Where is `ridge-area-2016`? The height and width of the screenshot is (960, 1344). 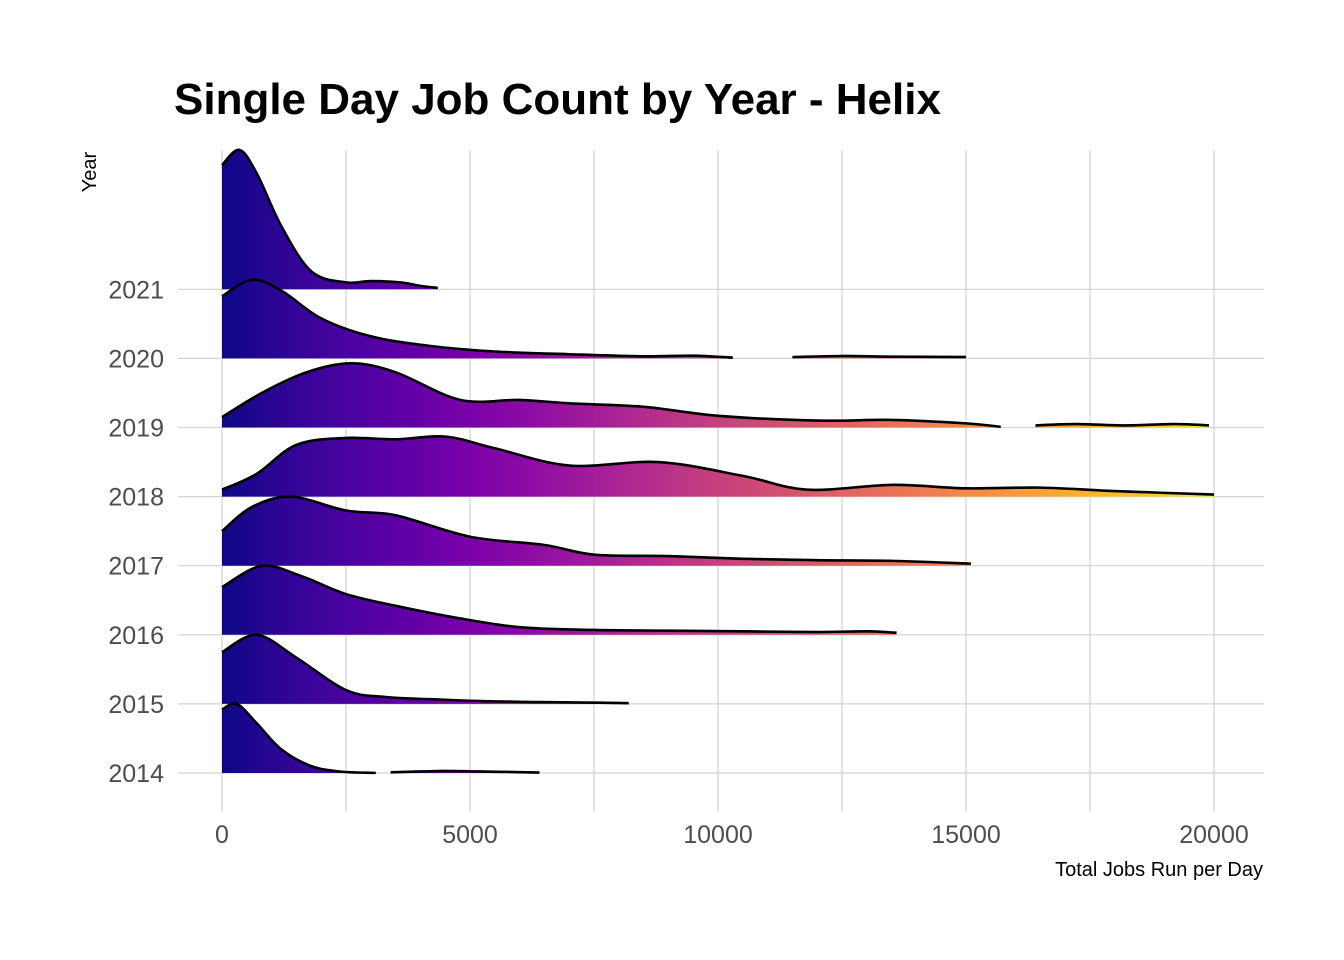
ridge-area-2016 is located at coordinates (559, 600).